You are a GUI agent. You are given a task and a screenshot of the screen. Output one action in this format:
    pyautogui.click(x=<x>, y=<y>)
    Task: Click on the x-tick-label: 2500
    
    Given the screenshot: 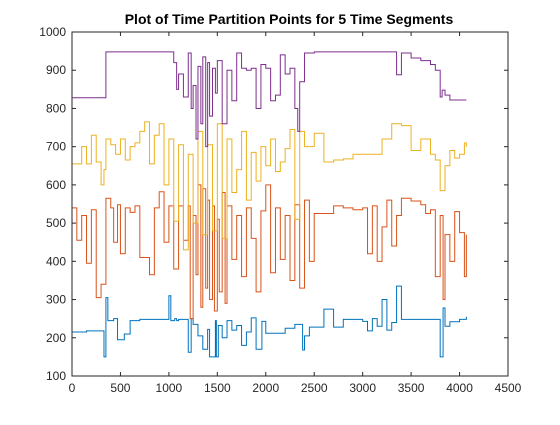 What is the action you would take?
    pyautogui.click(x=314, y=388)
    